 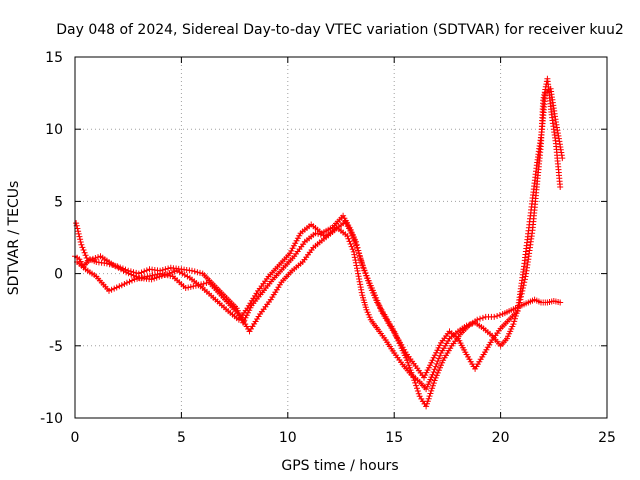 What do you see at coordinates (14, 238) in the screenshot?
I see `y-axis-title: SDTVAR / TECUs` at bounding box center [14, 238].